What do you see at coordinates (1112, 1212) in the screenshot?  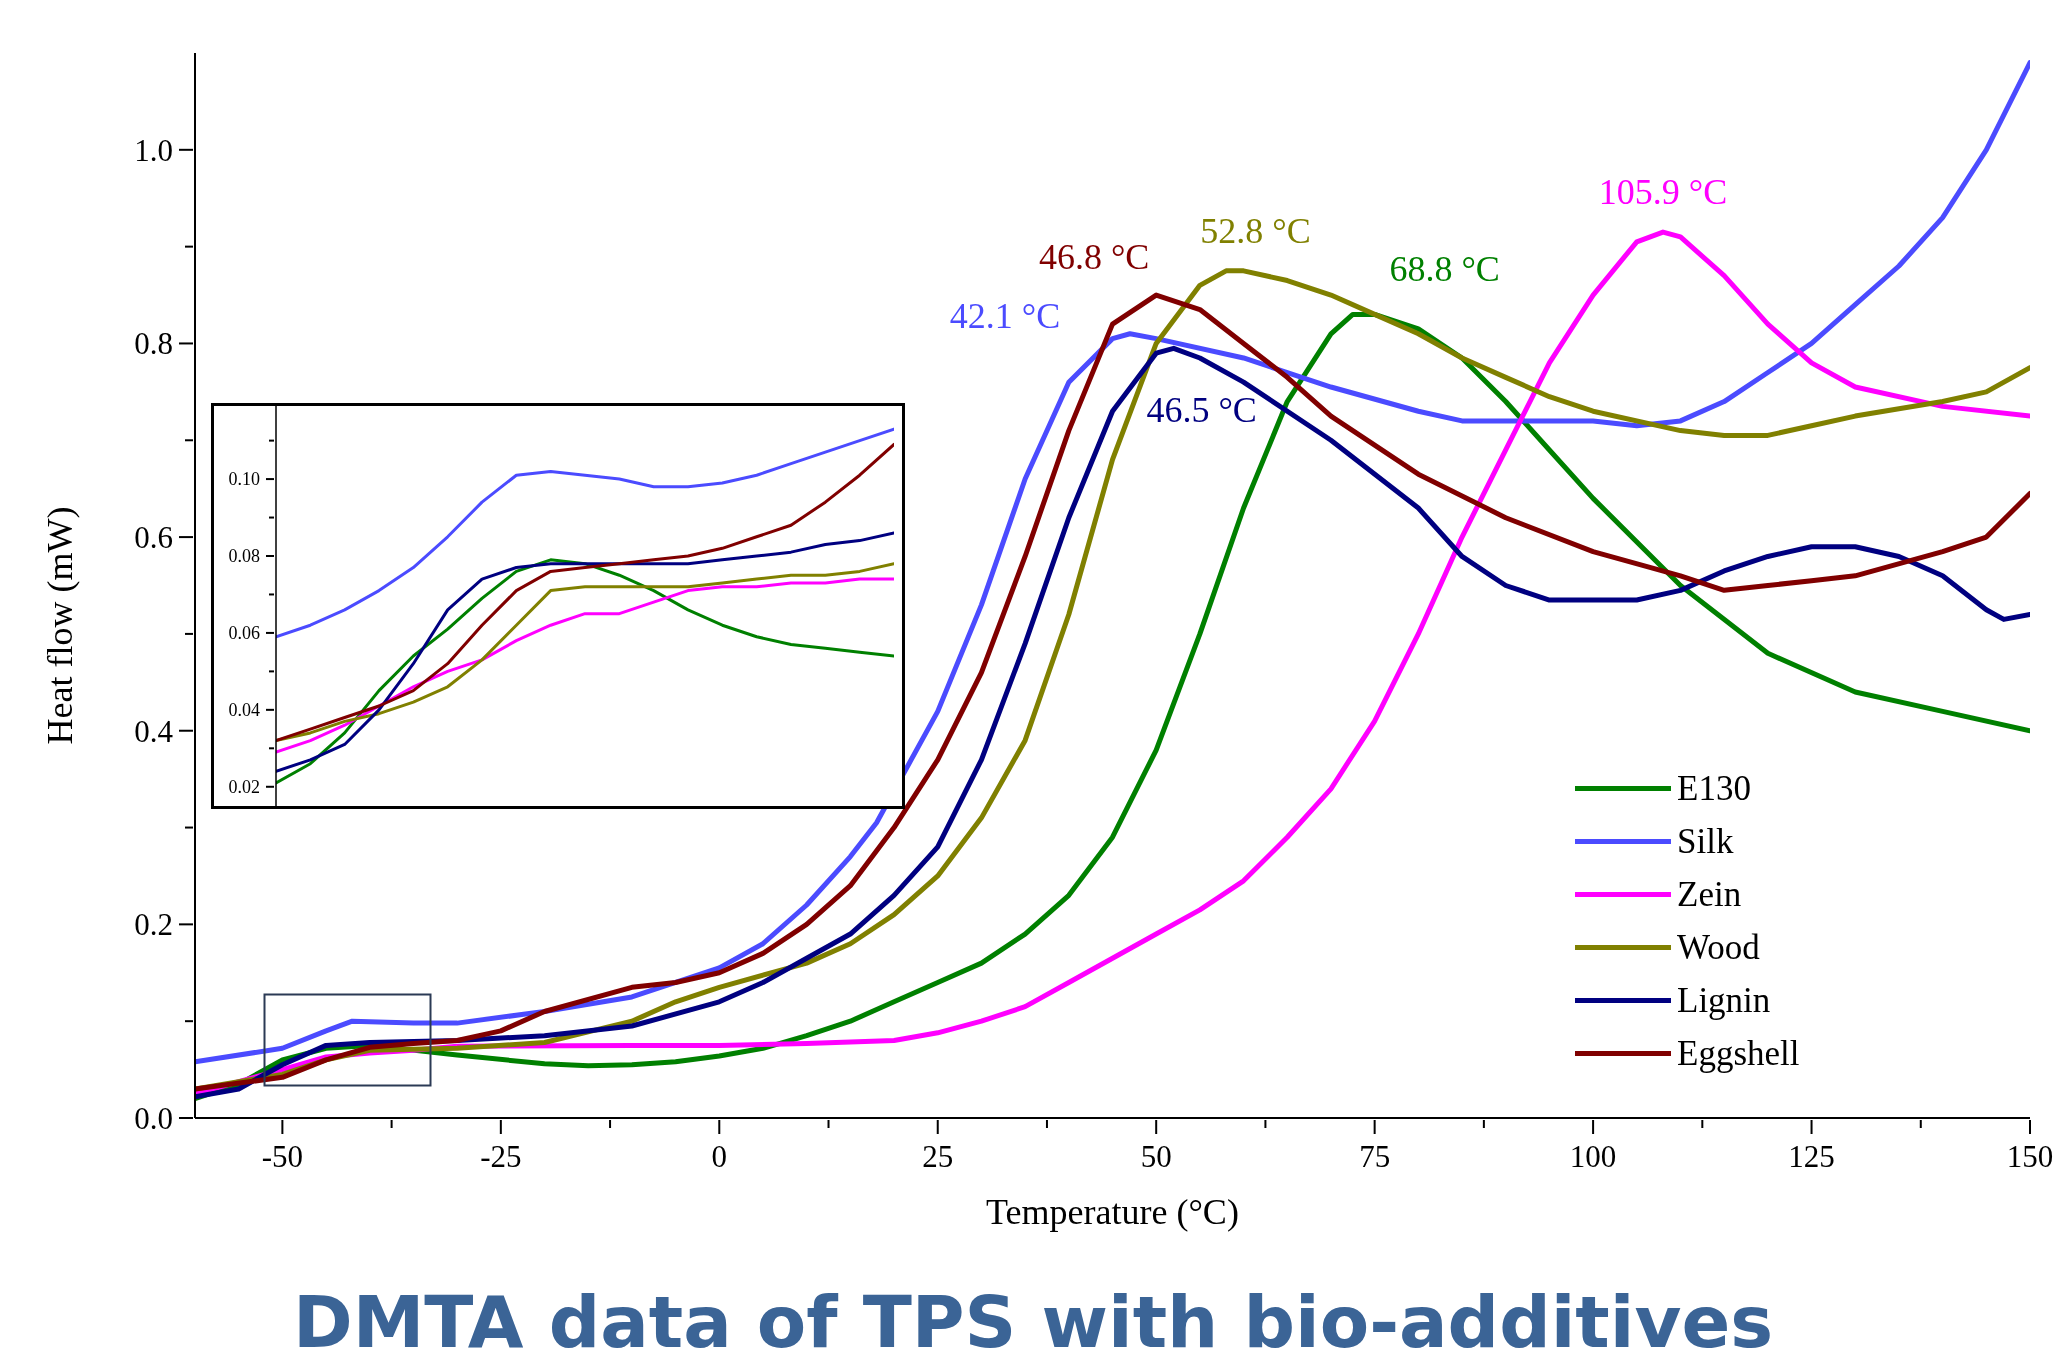 I see `x-axis-title: Temperature (°C)` at bounding box center [1112, 1212].